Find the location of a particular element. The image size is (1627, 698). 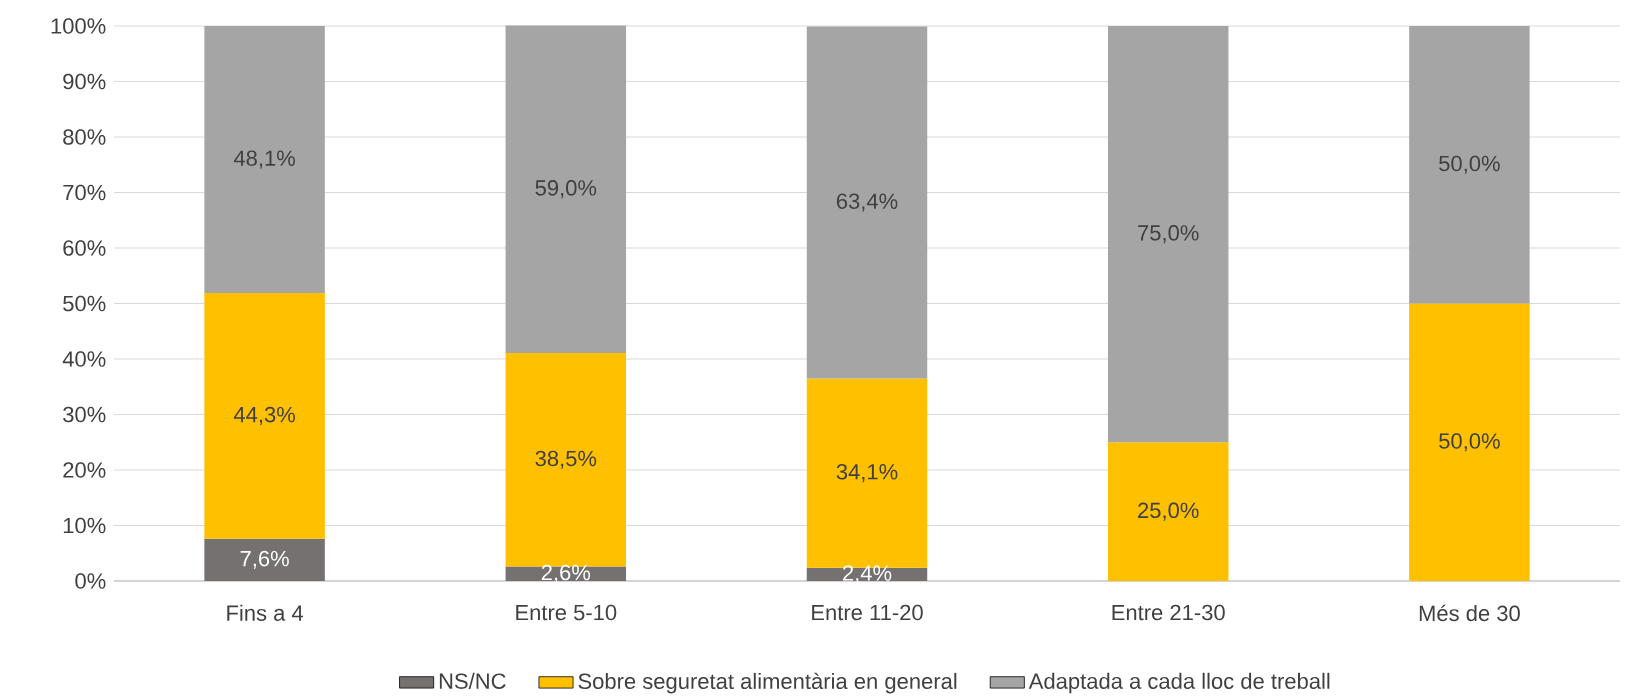

y-tick-label: 50% is located at coordinates (84, 303).